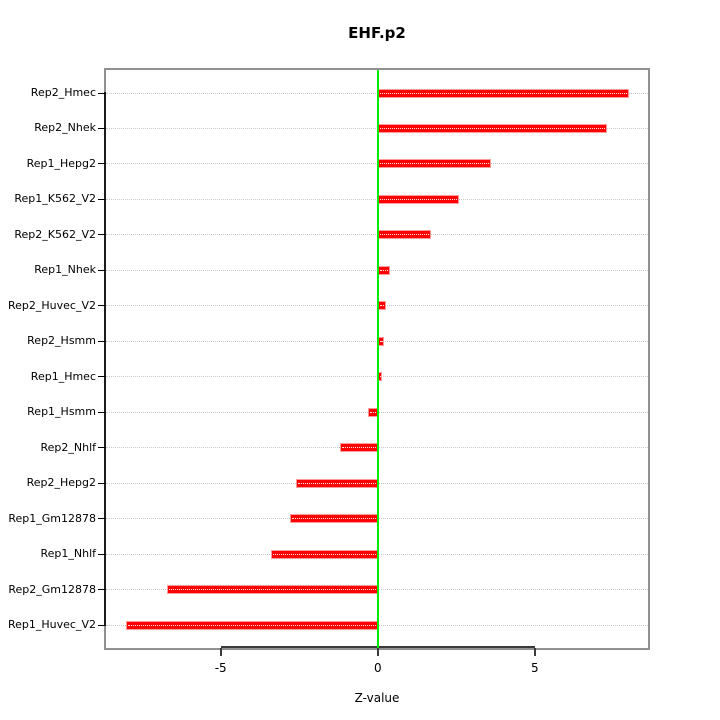 The image size is (720, 720). I want to click on bar-Rep1_Nhlf, so click(324, 554).